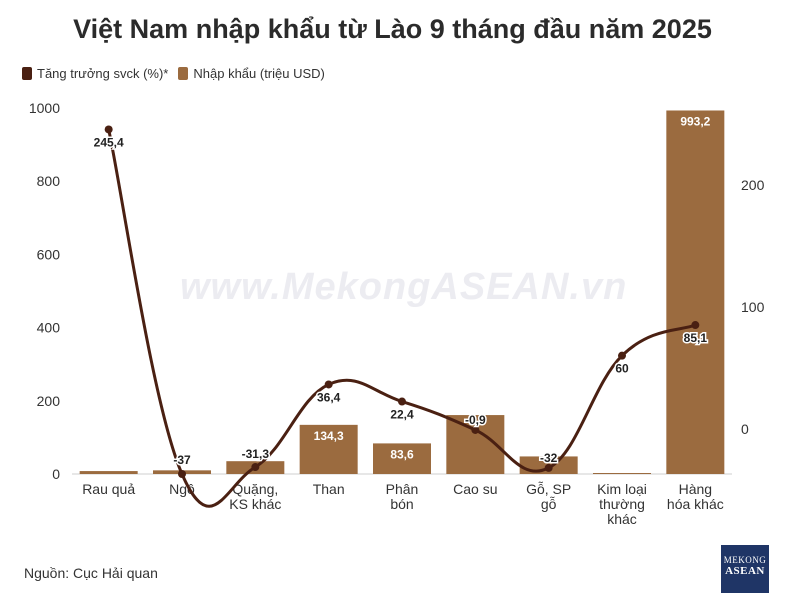  What do you see at coordinates (549, 458) in the screenshot?
I see `growth-value-label: -32` at bounding box center [549, 458].